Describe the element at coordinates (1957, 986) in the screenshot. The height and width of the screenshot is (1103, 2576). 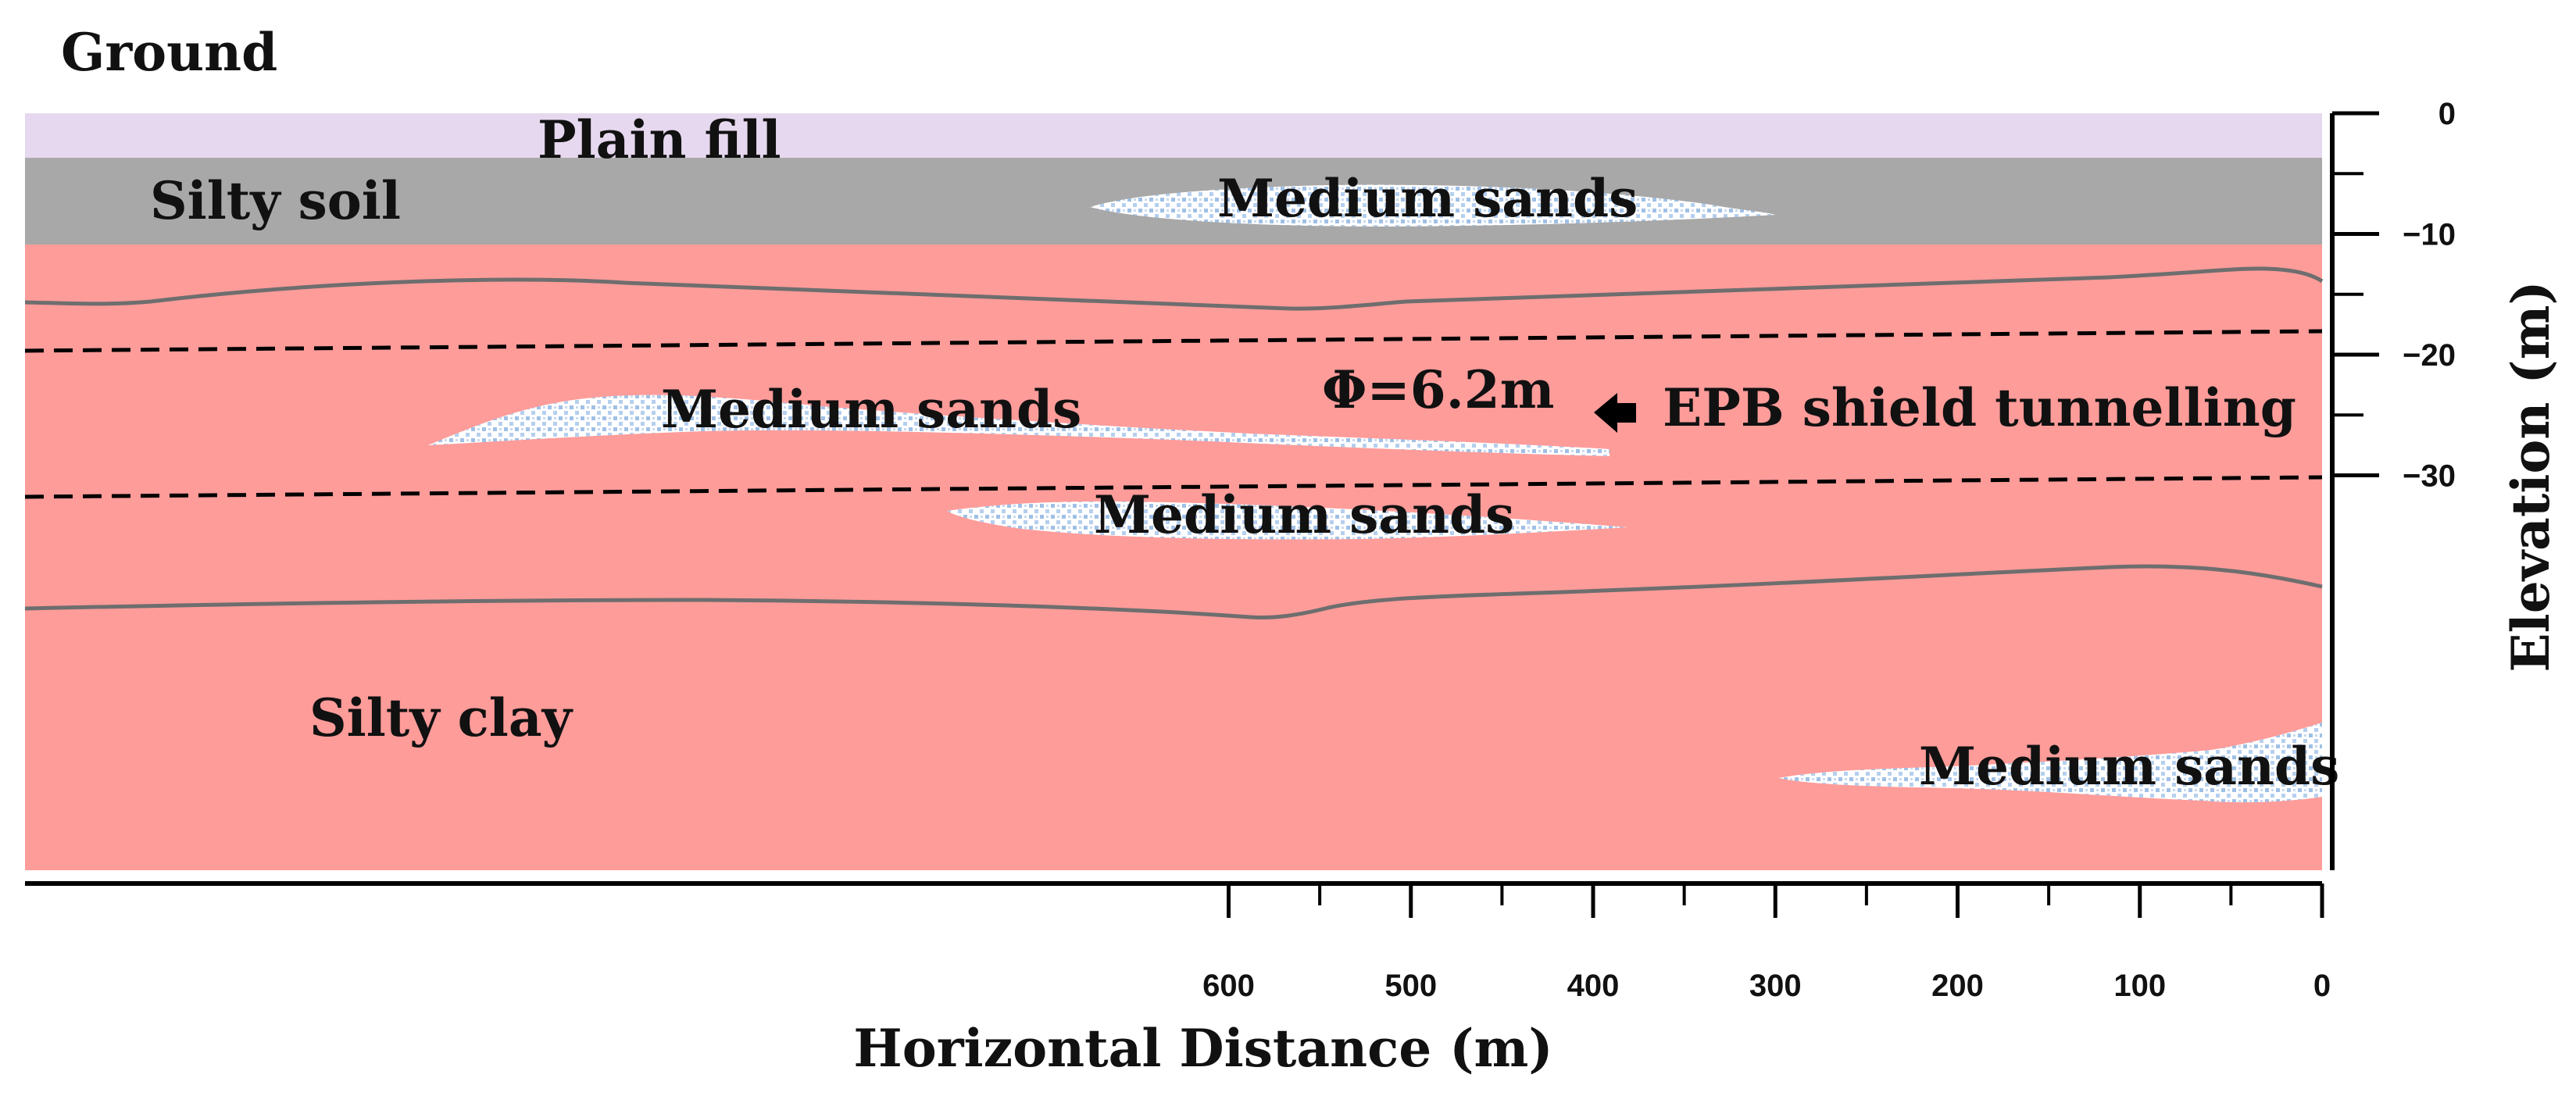
I see `x-tick-label: 200` at that location.